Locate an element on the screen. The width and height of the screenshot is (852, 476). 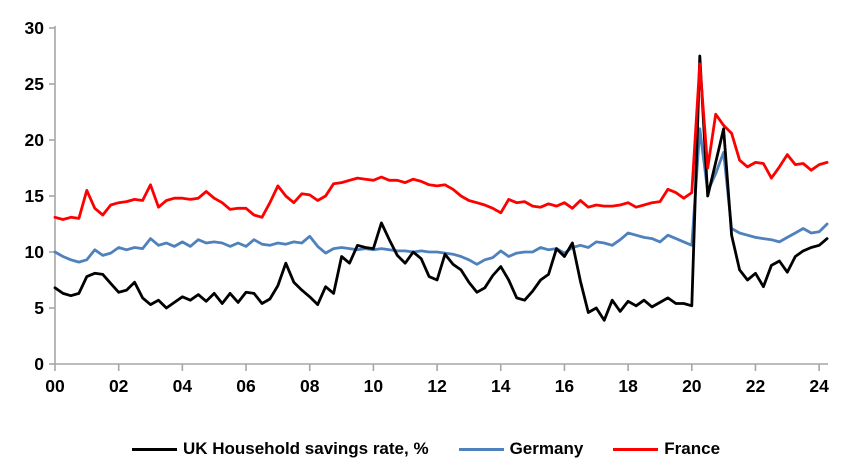
legend-label-uk: UK Household savings rate, % is located at coordinates (305, 448).